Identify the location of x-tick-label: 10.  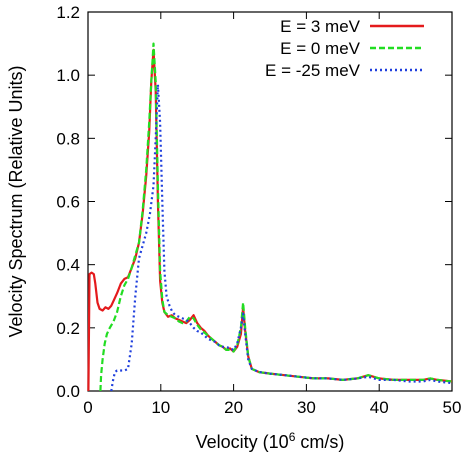
(160, 407).